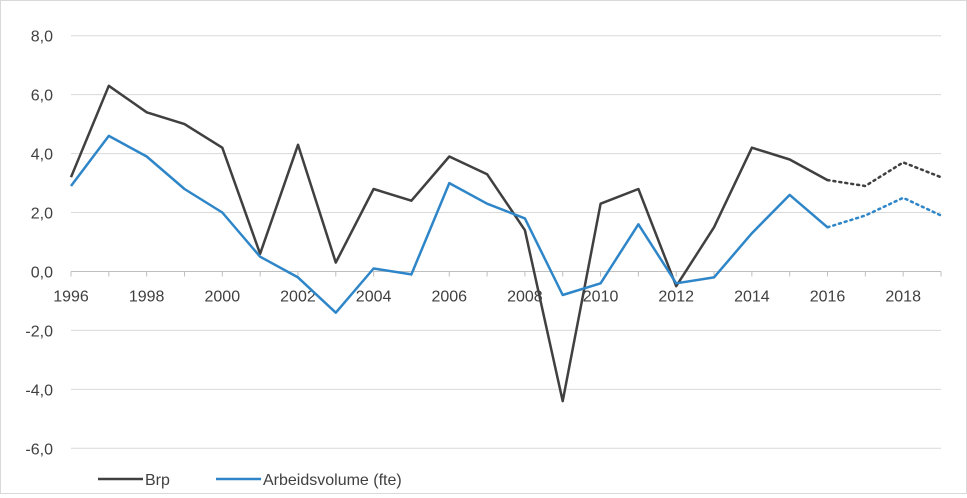 This screenshot has height=498, width=967. Describe the element at coordinates (752, 296) in the screenshot. I see `x-tick-label: 2014` at that location.